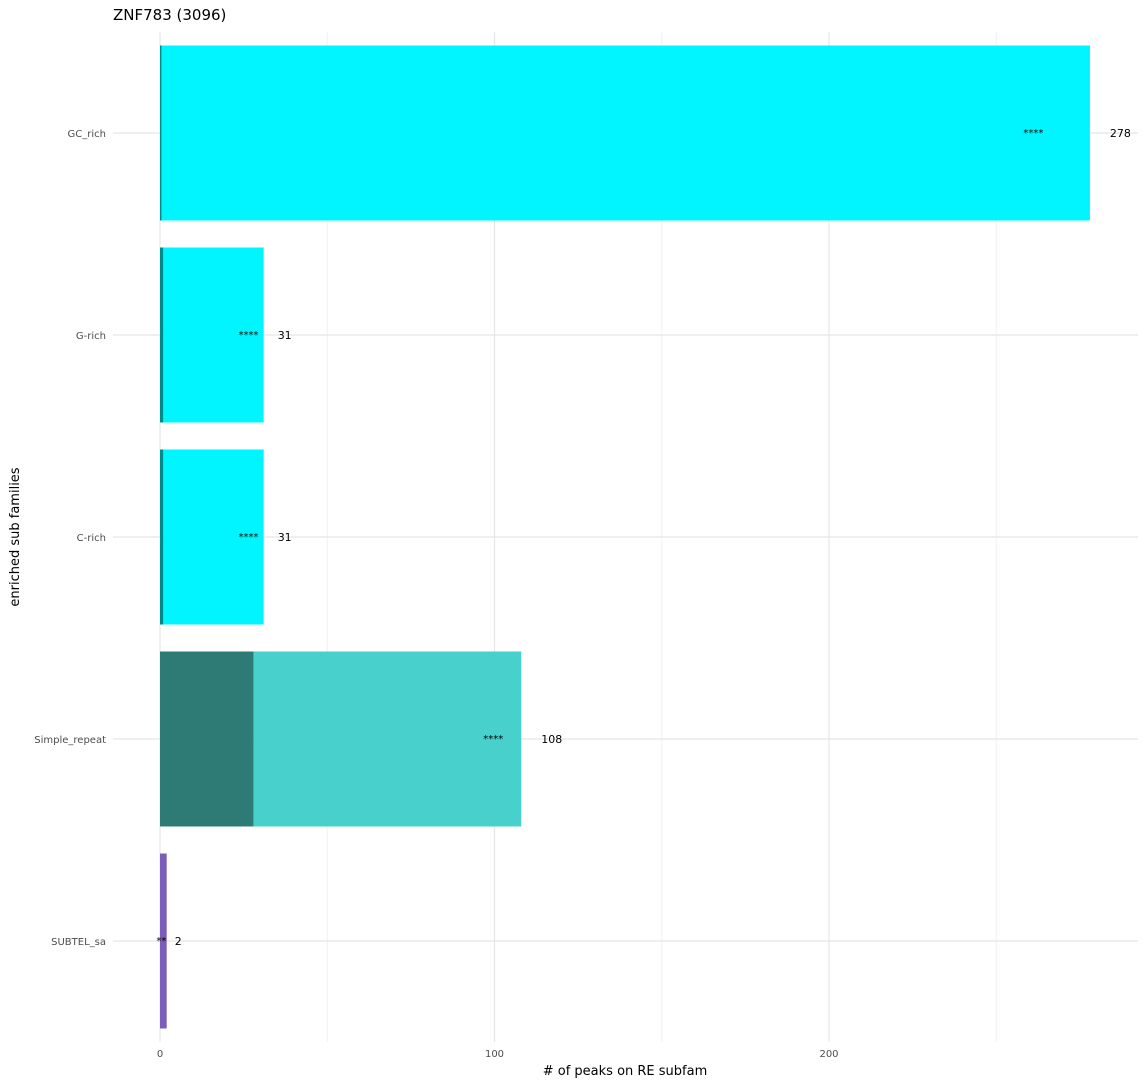  I want to click on x-tick-label: 200, so click(828, 1054).